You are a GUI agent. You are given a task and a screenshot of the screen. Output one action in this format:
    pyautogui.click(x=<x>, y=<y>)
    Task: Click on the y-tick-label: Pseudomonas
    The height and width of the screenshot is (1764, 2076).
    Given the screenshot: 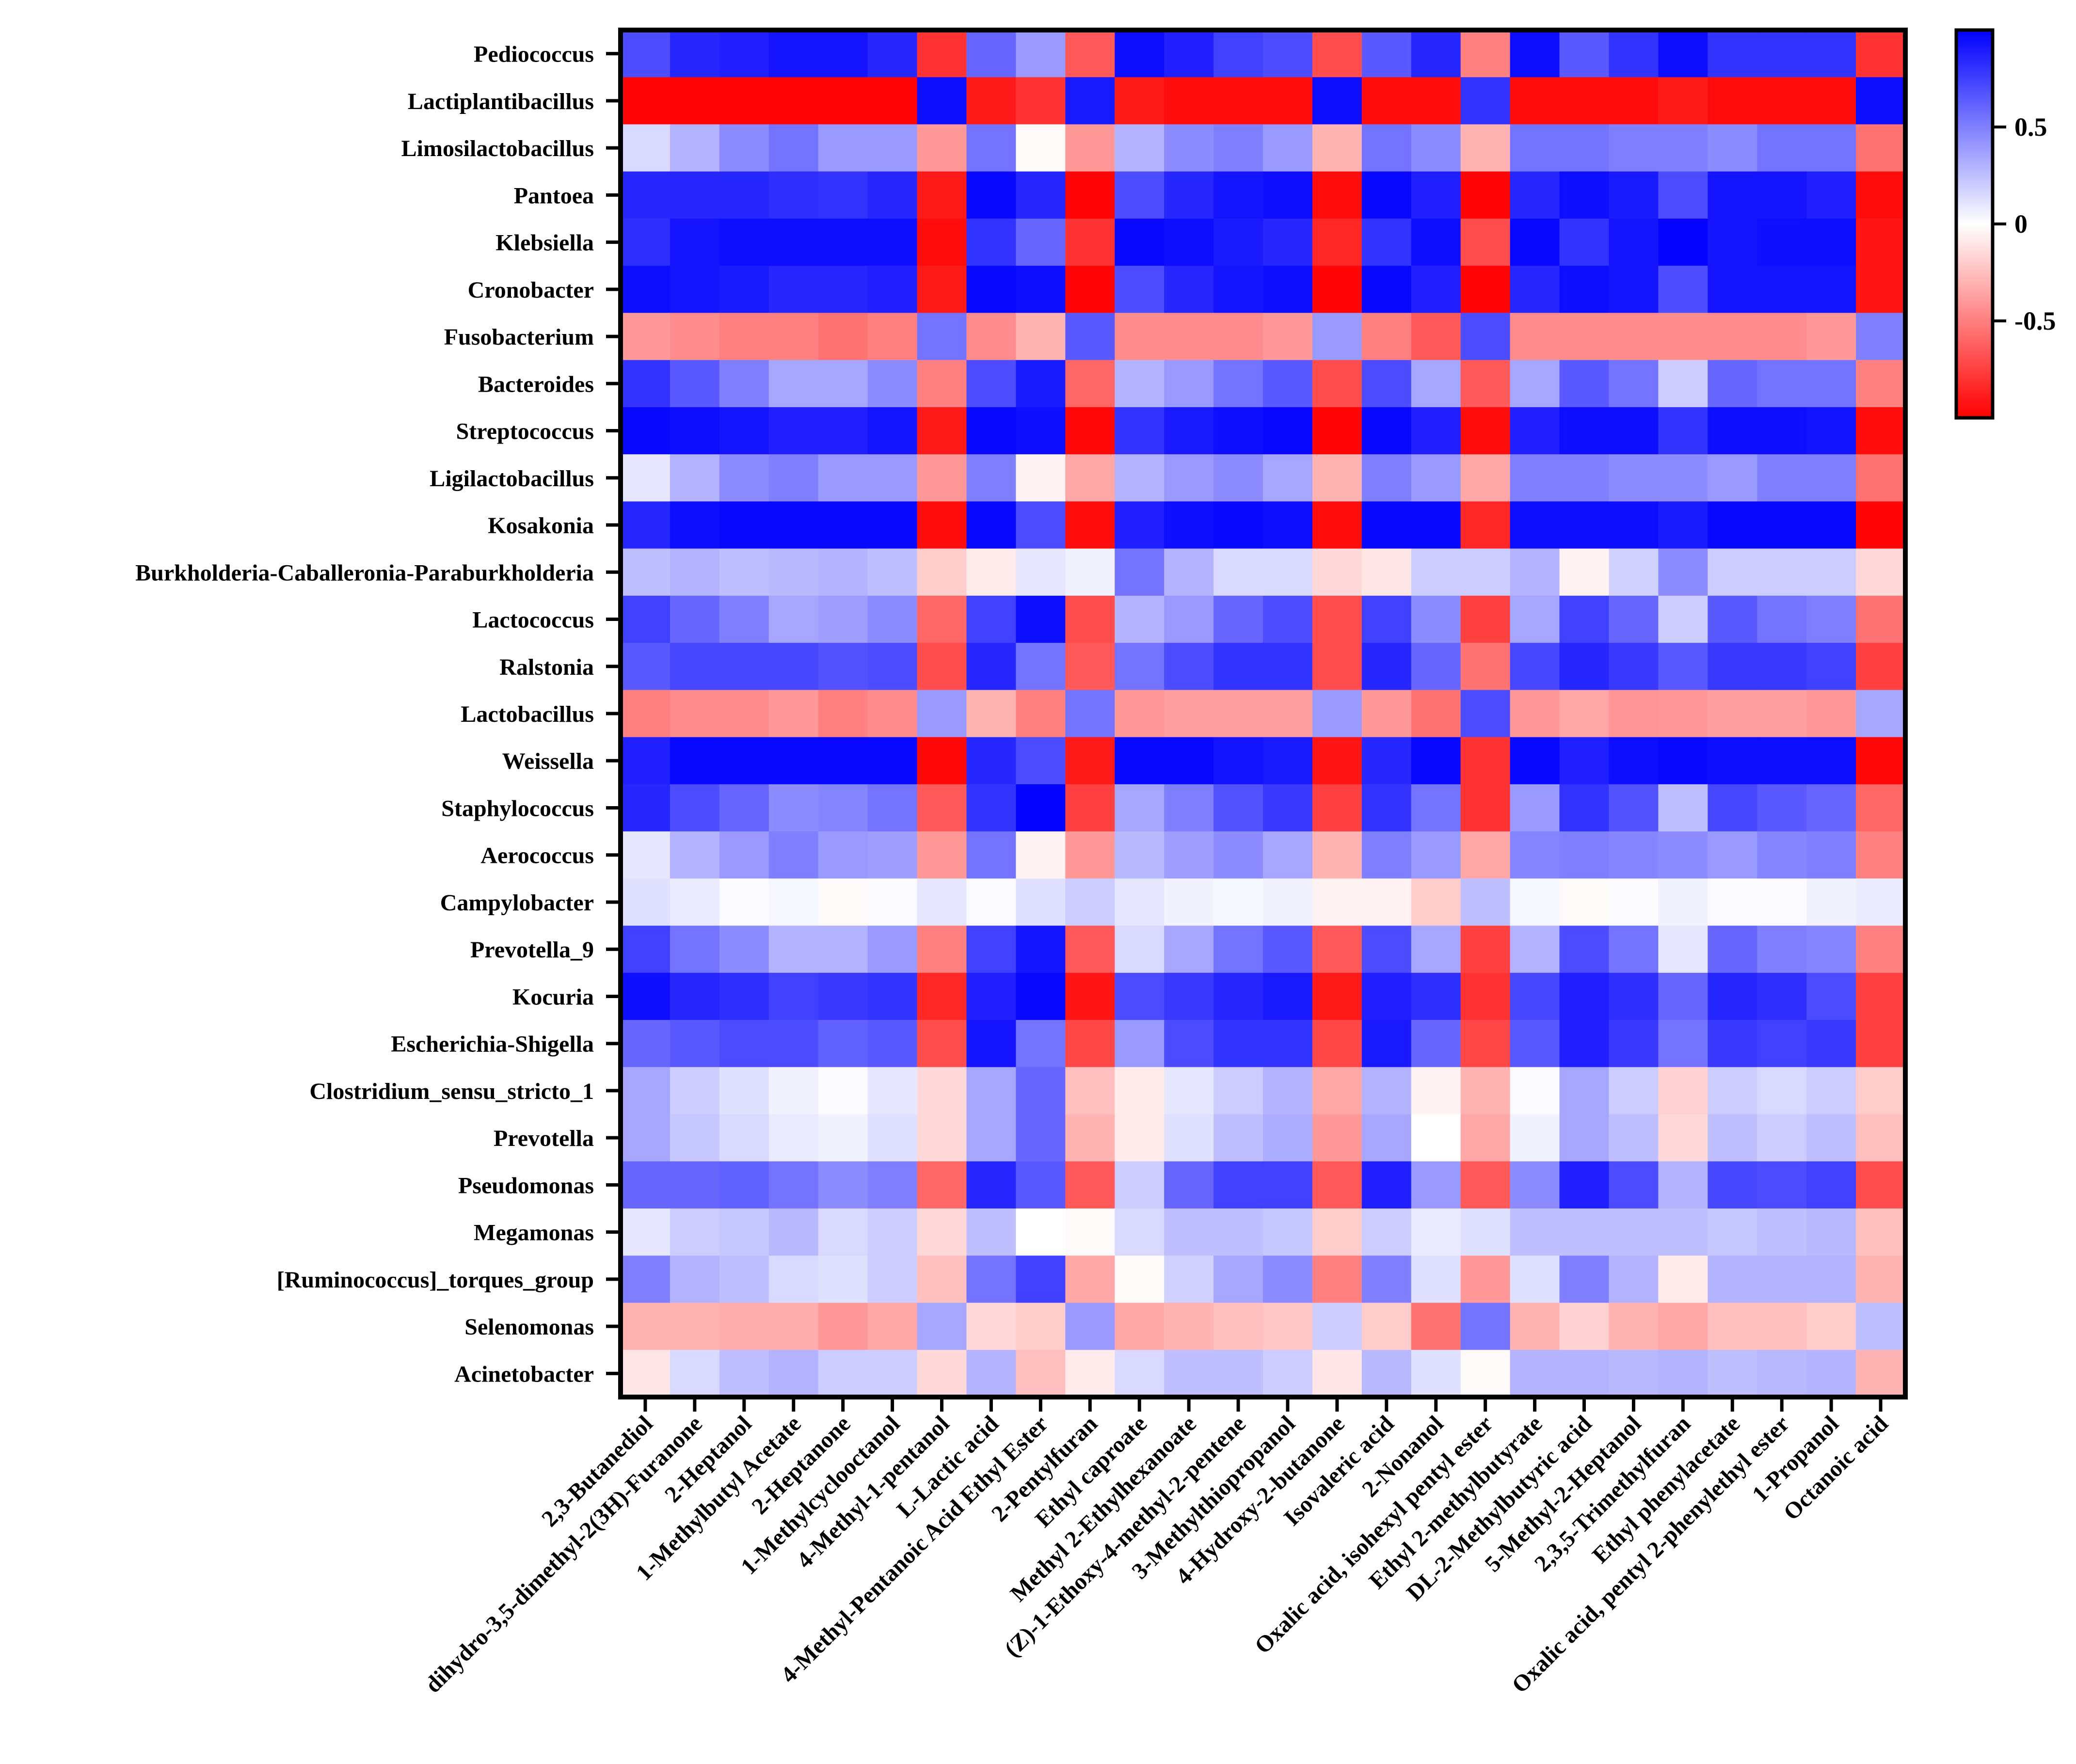 What is the action you would take?
    pyautogui.click(x=526, y=1185)
    